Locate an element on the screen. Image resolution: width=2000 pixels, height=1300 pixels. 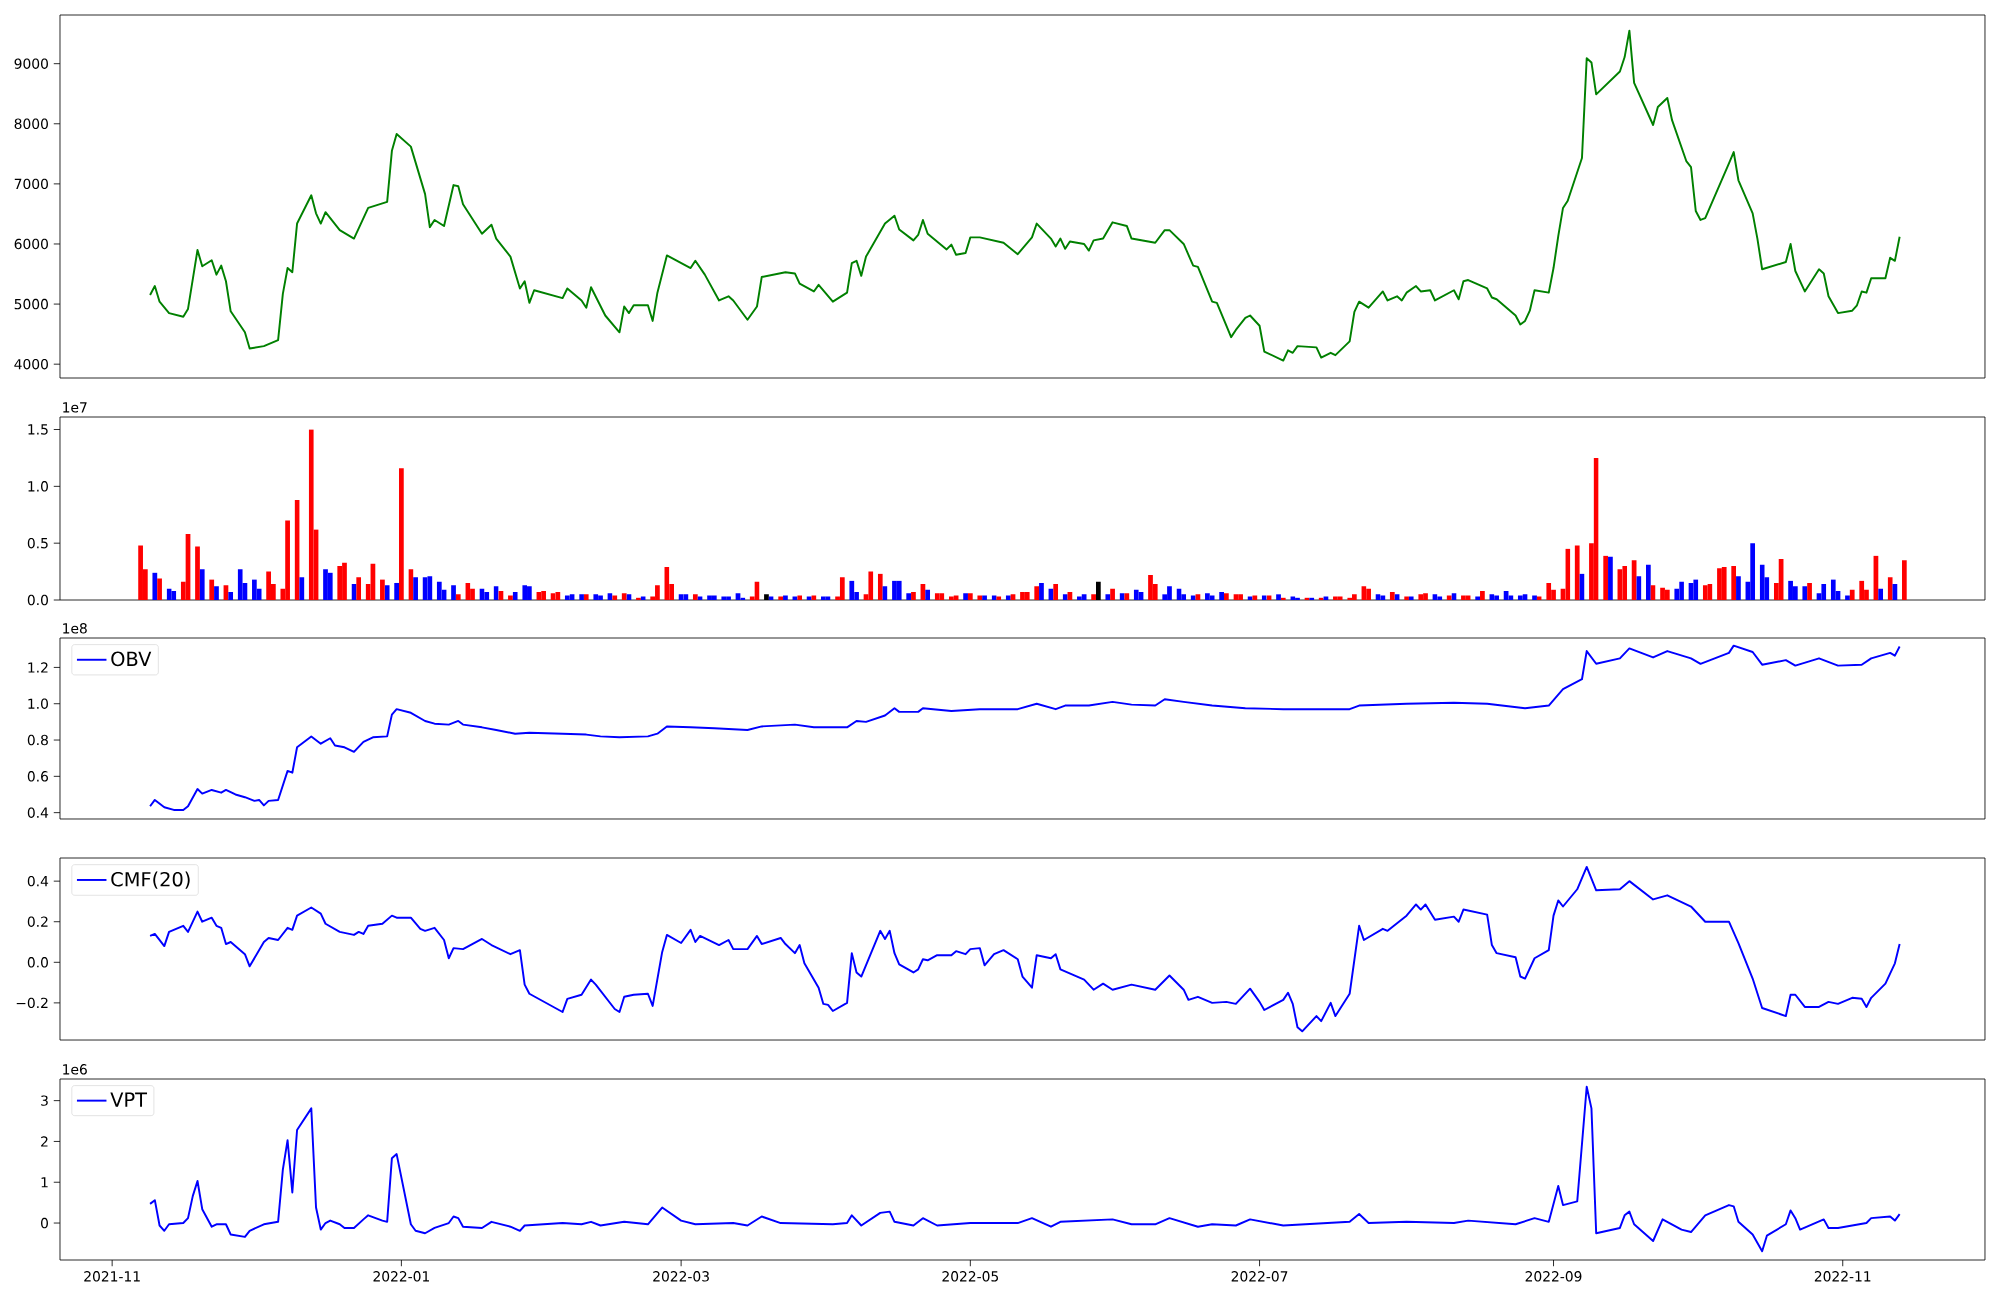
text: 1e6 is located at coordinates (75, 1069).